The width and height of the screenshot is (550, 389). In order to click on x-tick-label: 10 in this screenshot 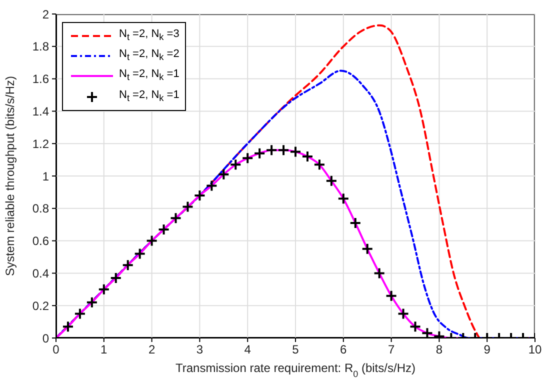, I will do `click(535, 349)`.